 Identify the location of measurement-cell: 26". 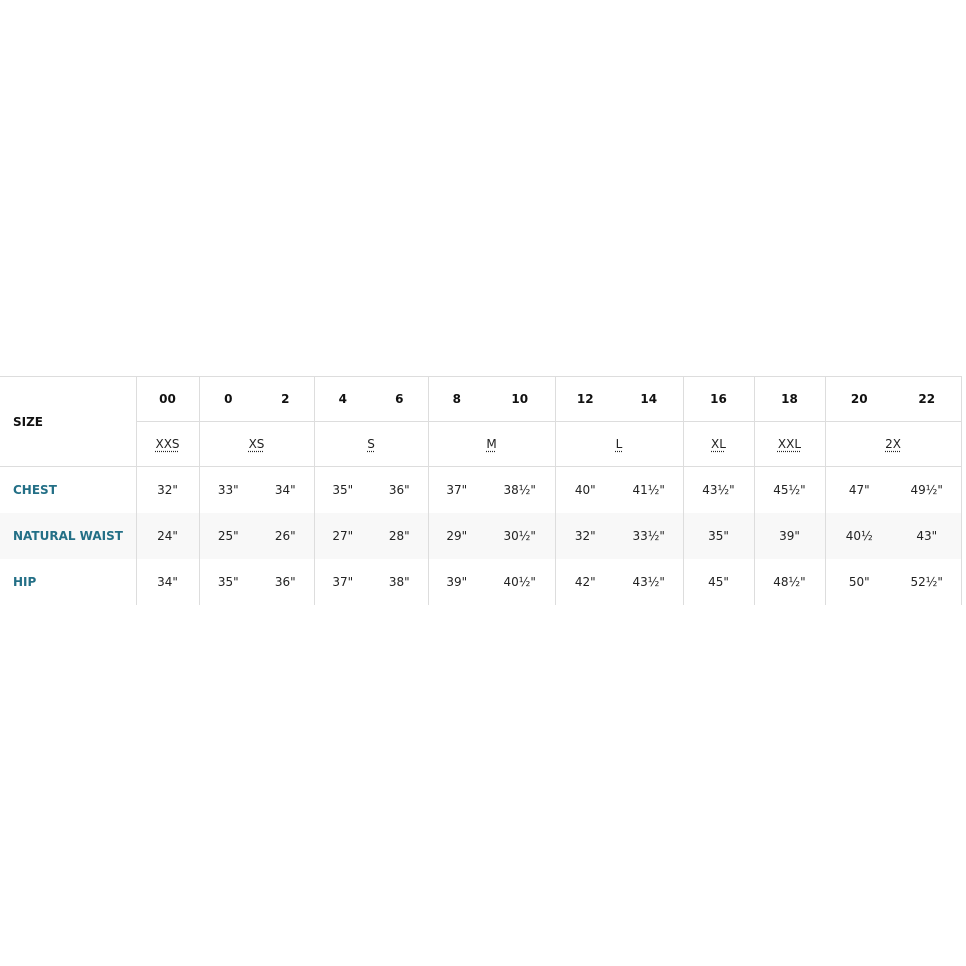
(285, 536).